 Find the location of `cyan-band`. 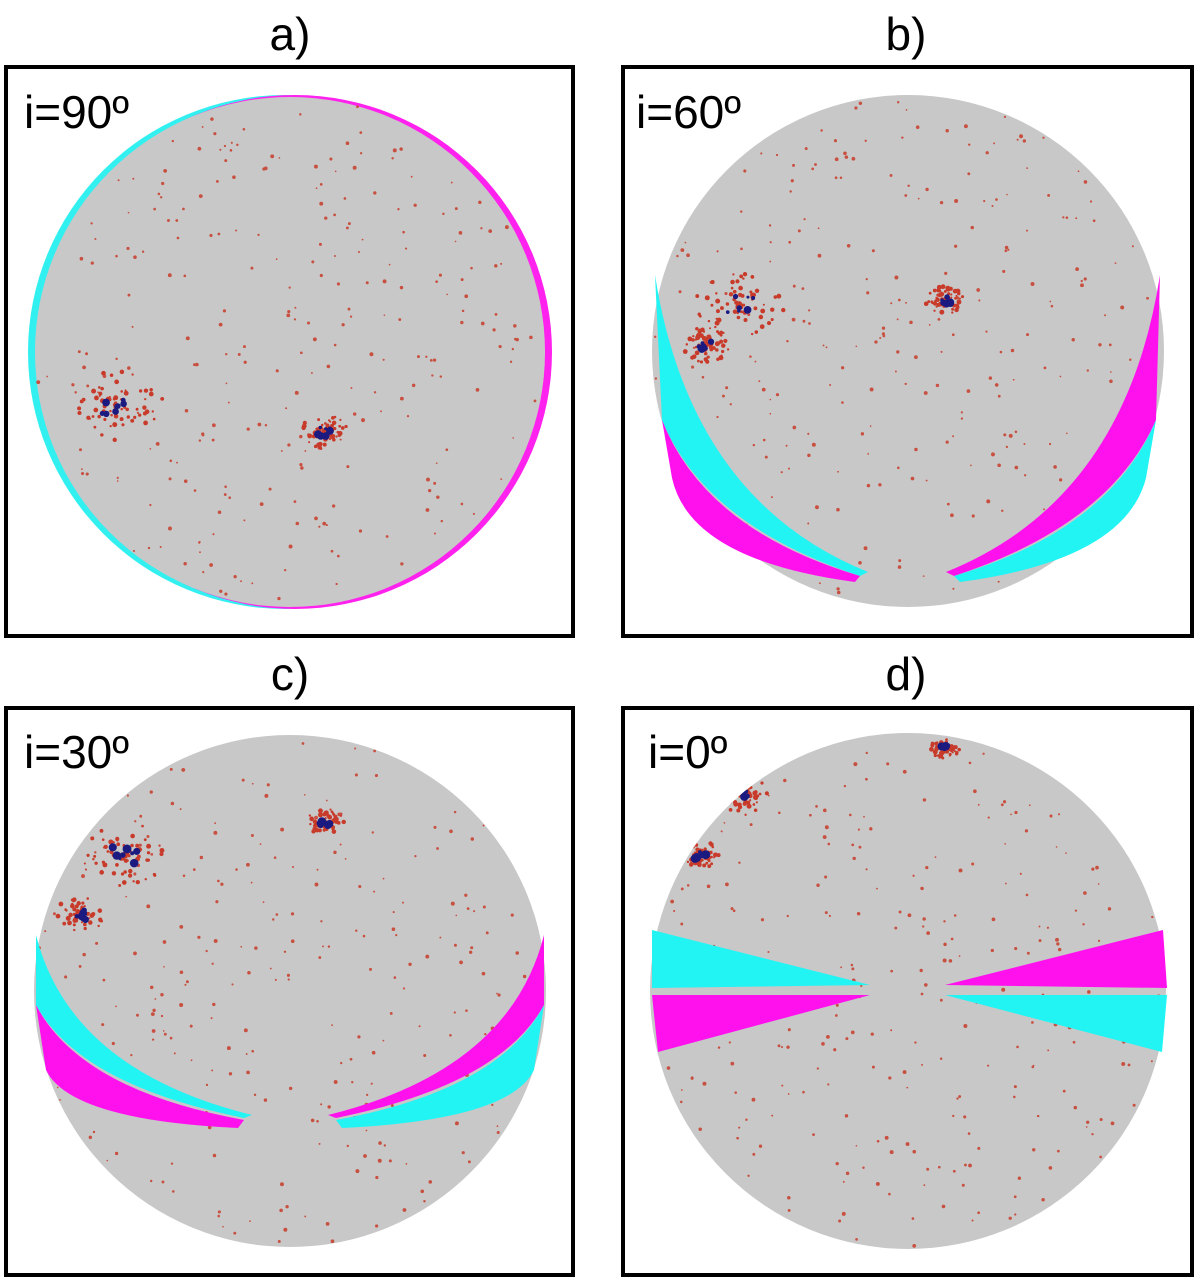

cyan-band is located at coordinates (144, 1026).